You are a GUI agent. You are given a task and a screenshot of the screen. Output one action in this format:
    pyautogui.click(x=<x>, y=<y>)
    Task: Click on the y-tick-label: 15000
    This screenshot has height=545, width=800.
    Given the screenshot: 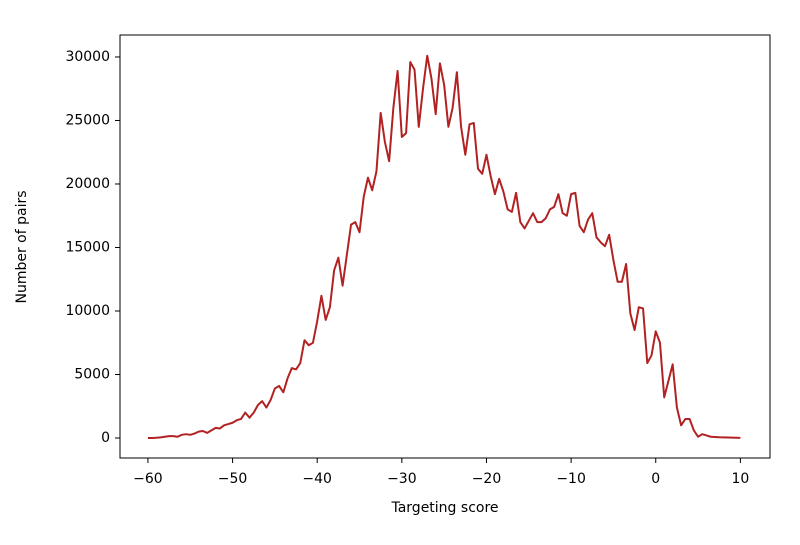 What is the action you would take?
    pyautogui.click(x=87, y=247)
    